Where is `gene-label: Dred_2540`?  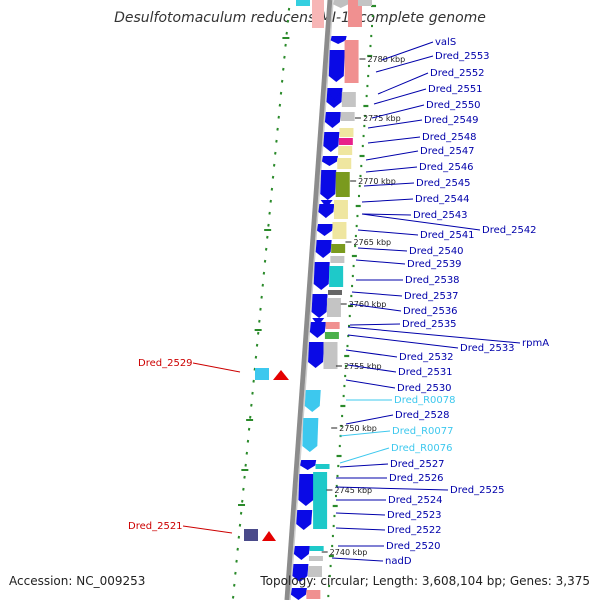 gene-label: Dred_2540 is located at coordinates (436, 251).